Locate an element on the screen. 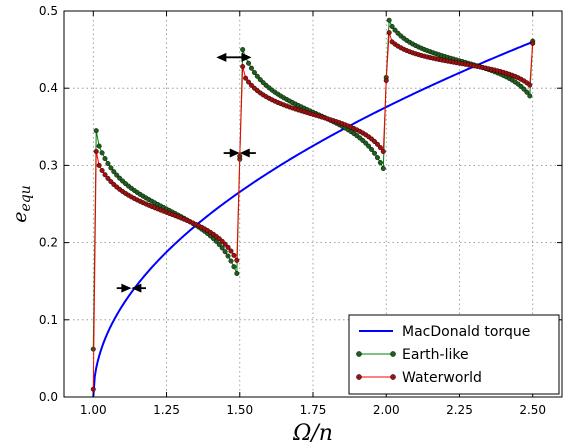  y-axis-label: eequ is located at coordinates (21, 204).